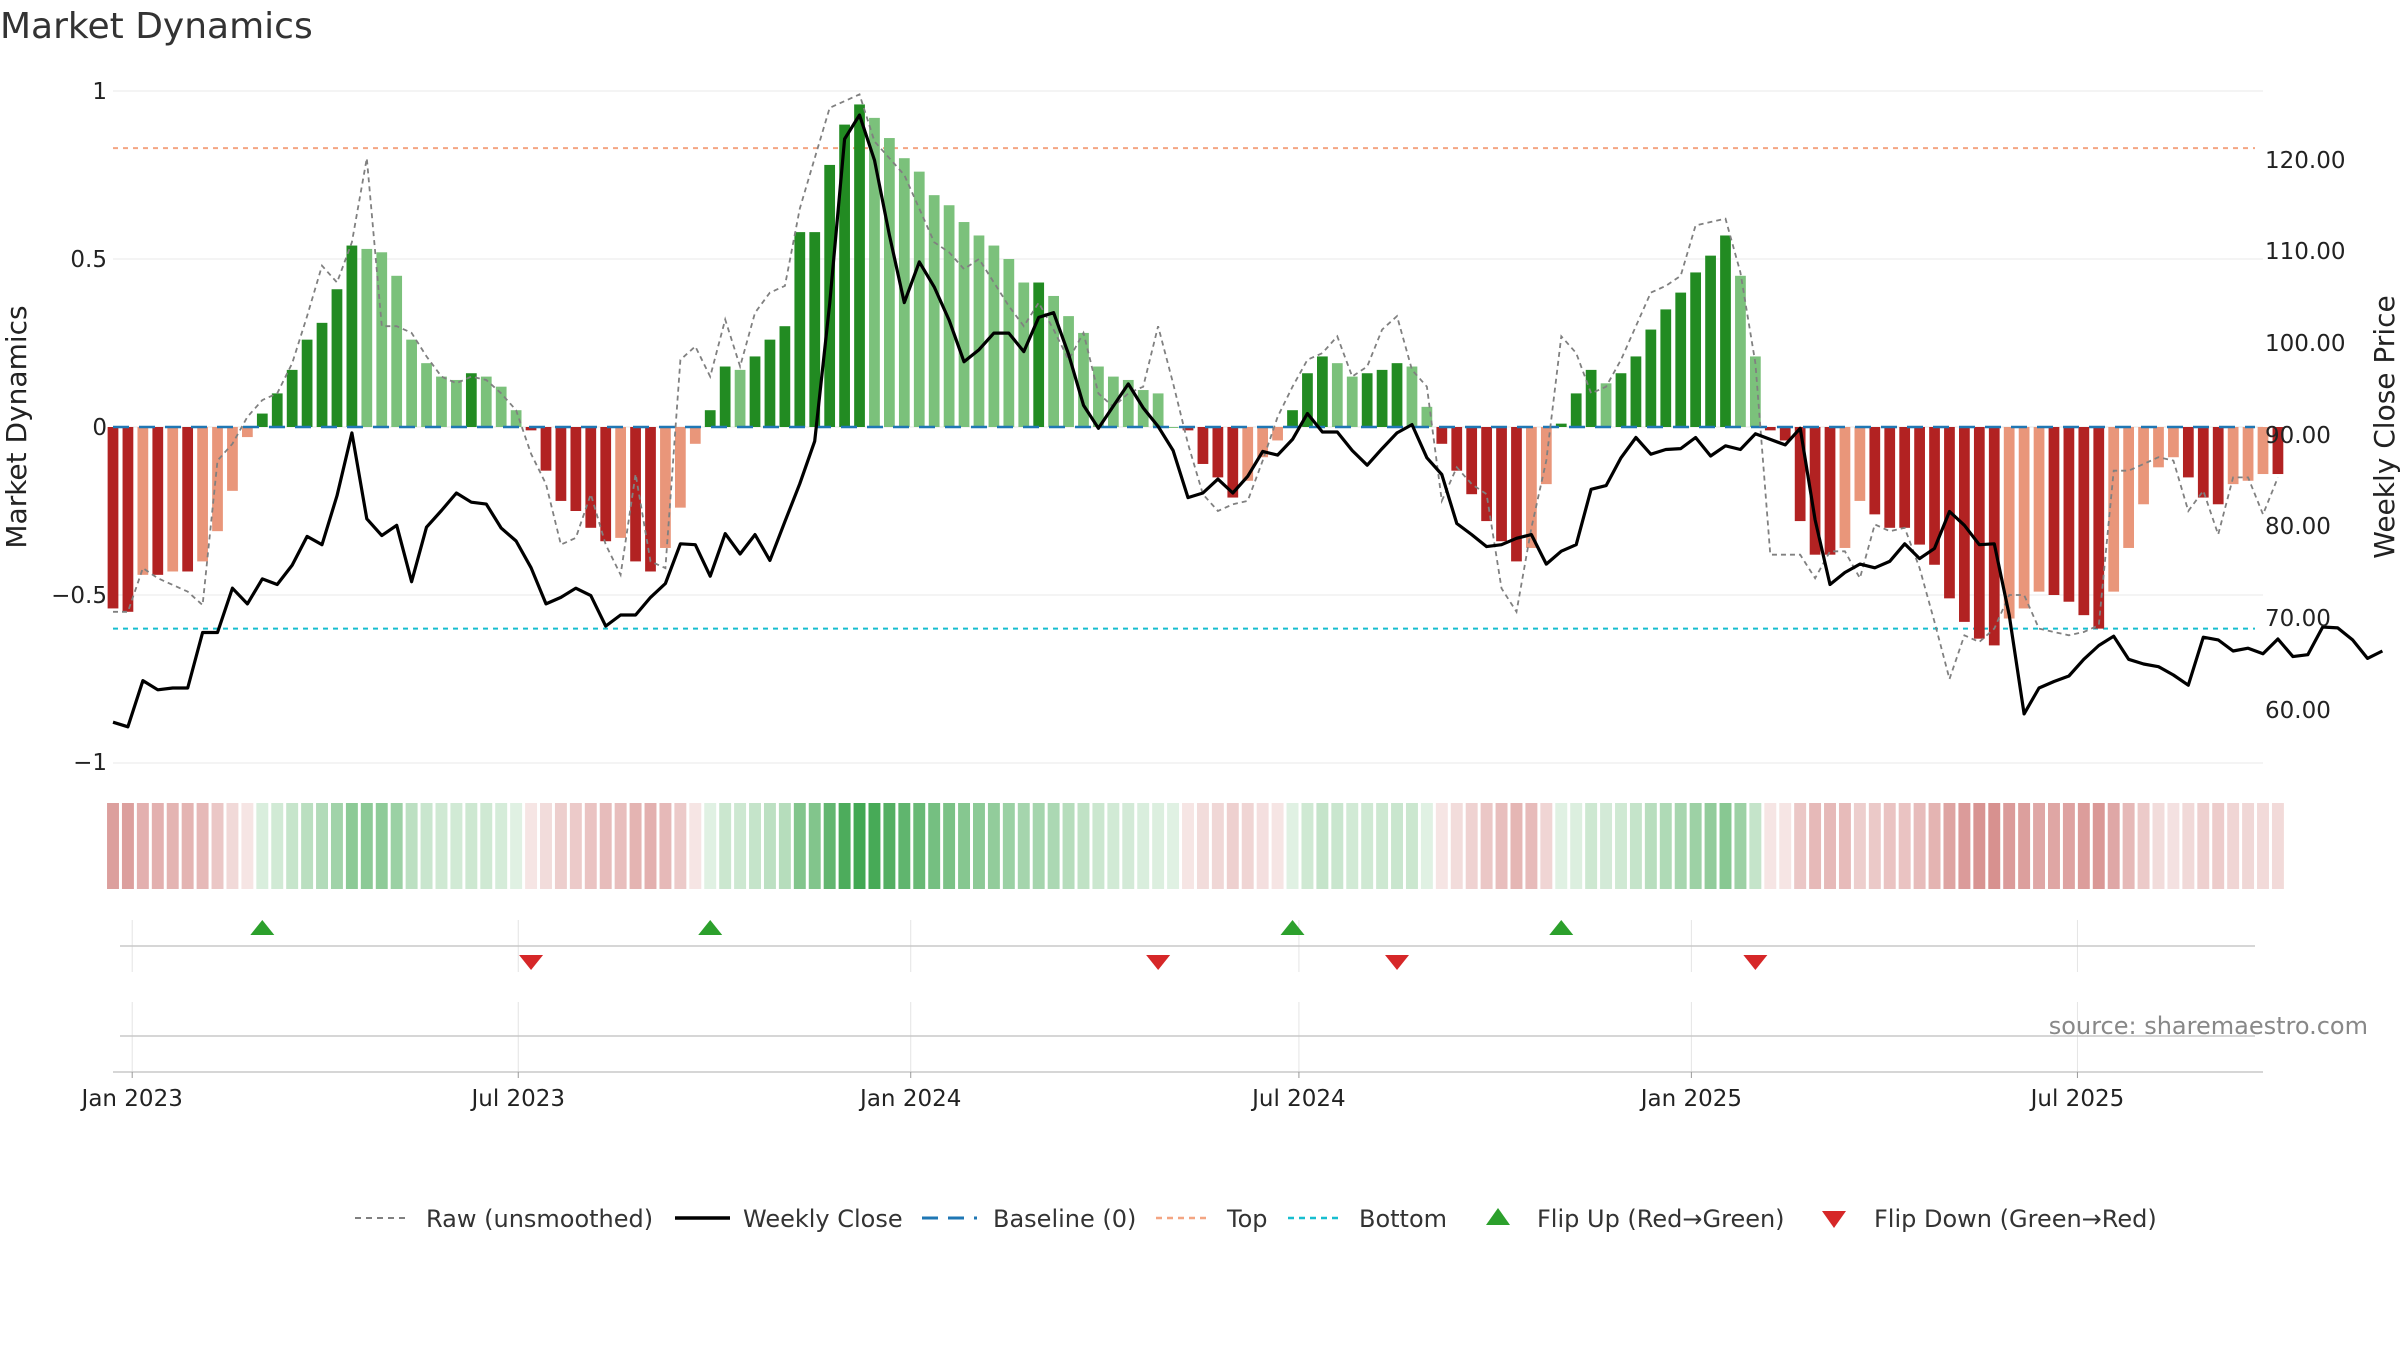 The width and height of the screenshot is (2400, 1350). I want to click on dynamics-heatmap-strip, so click(1195, 846).